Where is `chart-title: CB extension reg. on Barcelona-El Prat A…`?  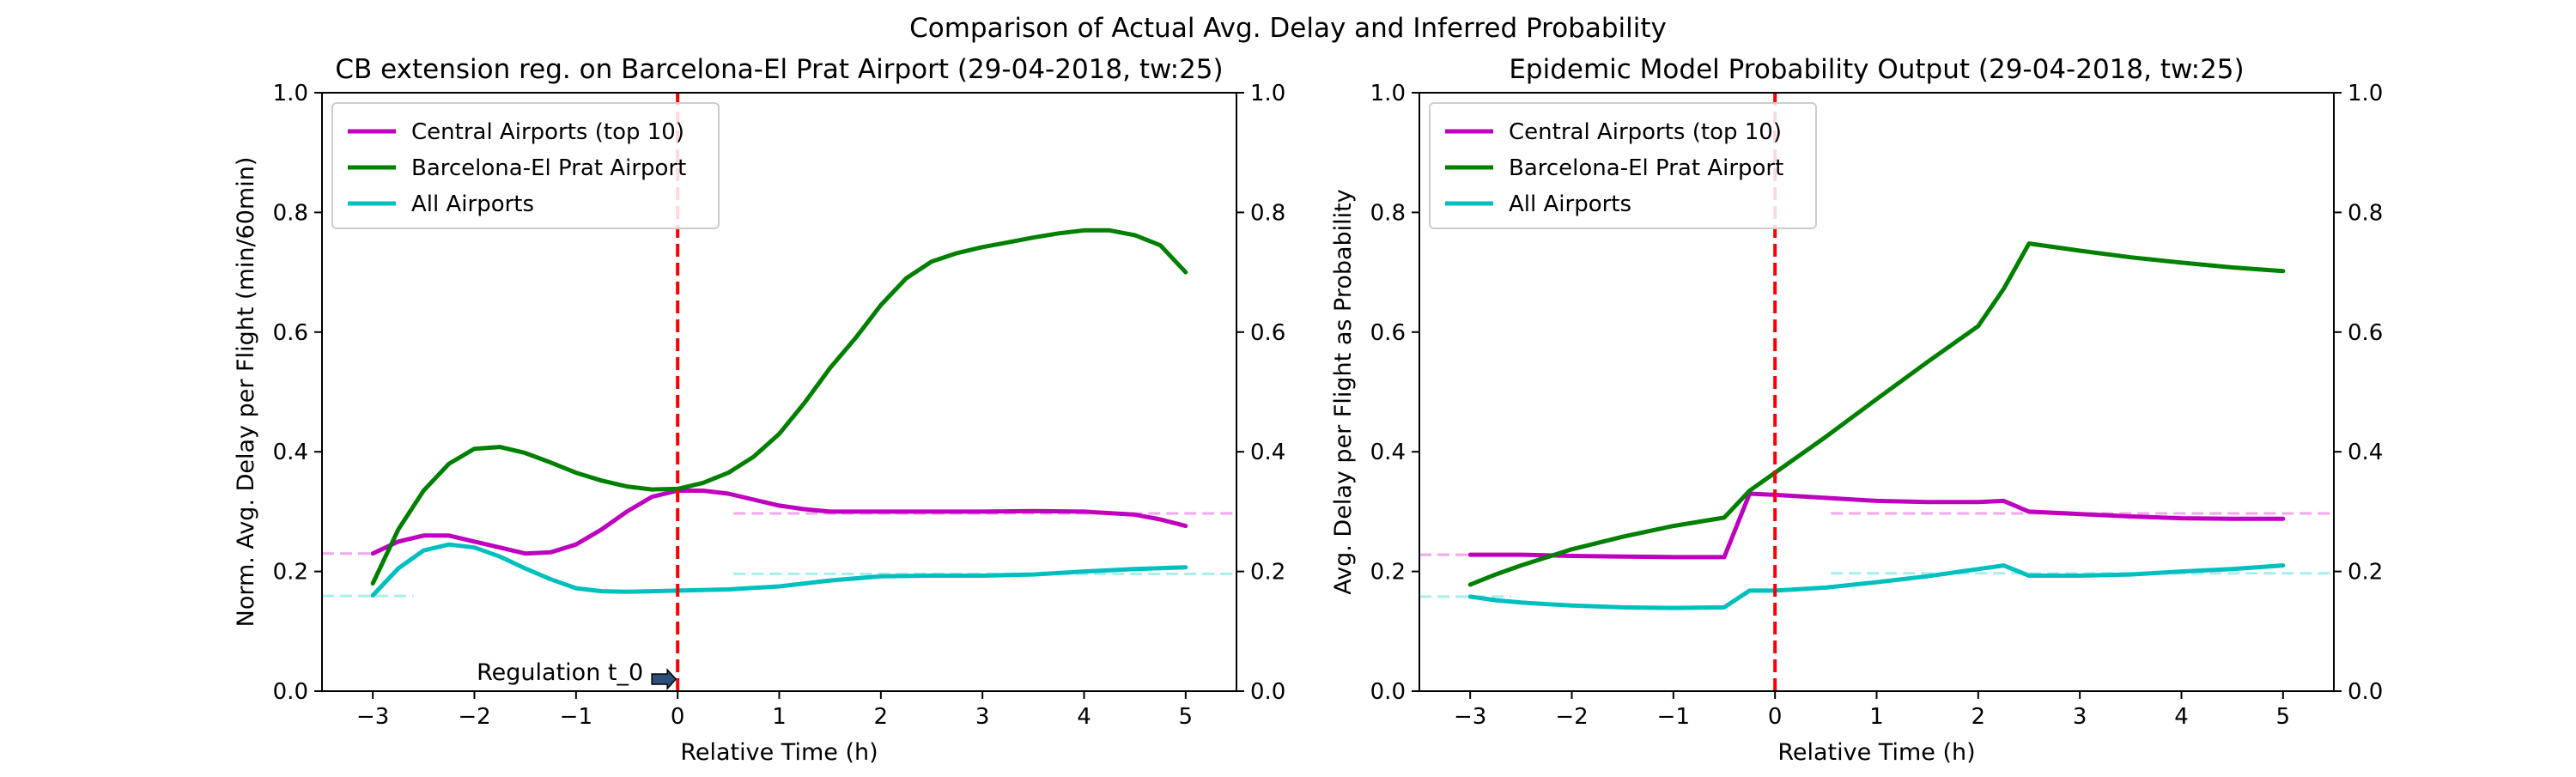 chart-title: CB extension reg. on Barcelona-El Prat A… is located at coordinates (779, 69).